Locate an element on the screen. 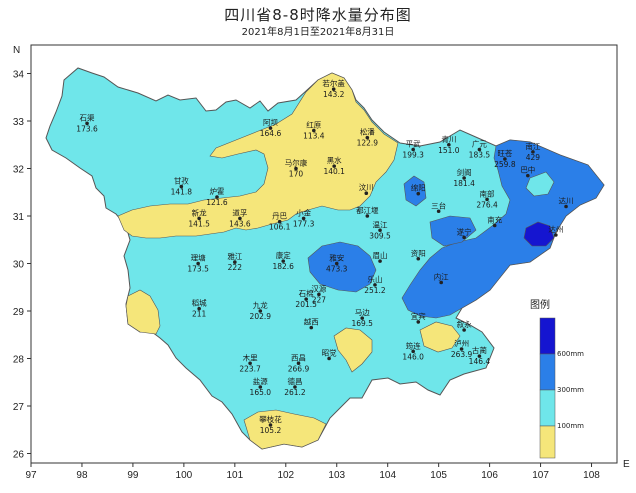 The height and width of the screenshot is (493, 636). x-tick-label: 108 is located at coordinates (591, 475).